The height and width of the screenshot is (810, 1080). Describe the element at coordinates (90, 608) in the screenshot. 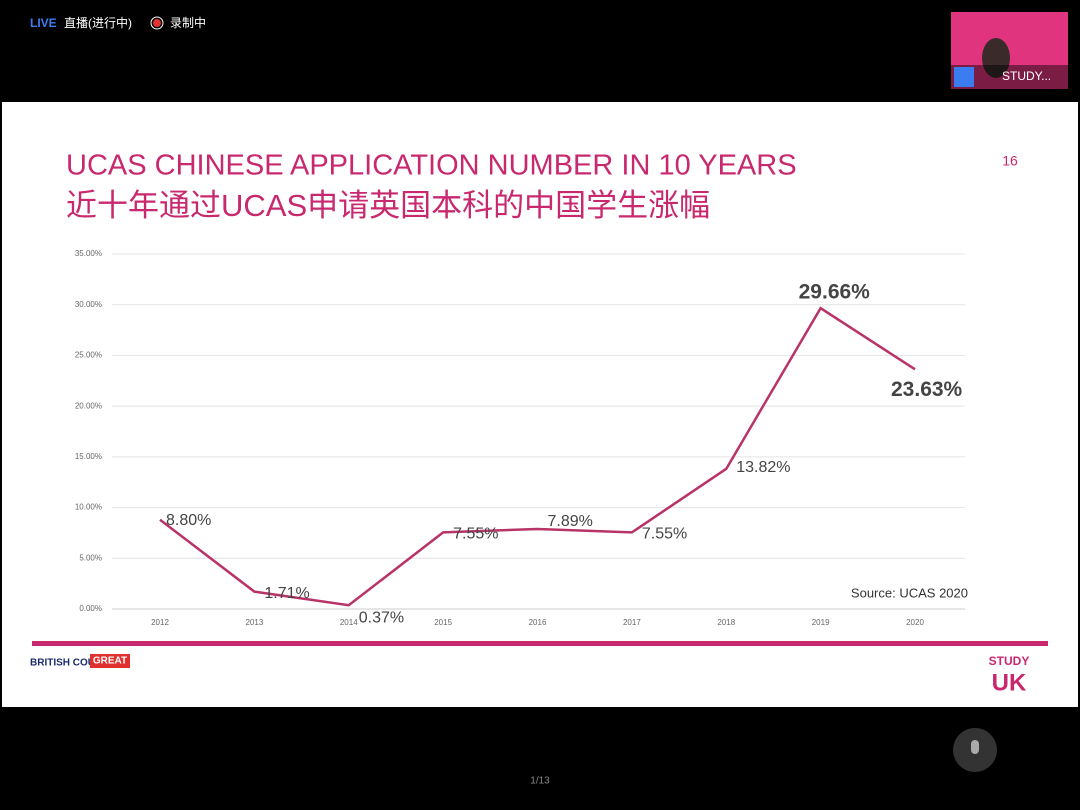

I see `y-tick-label: 0.00%` at that location.